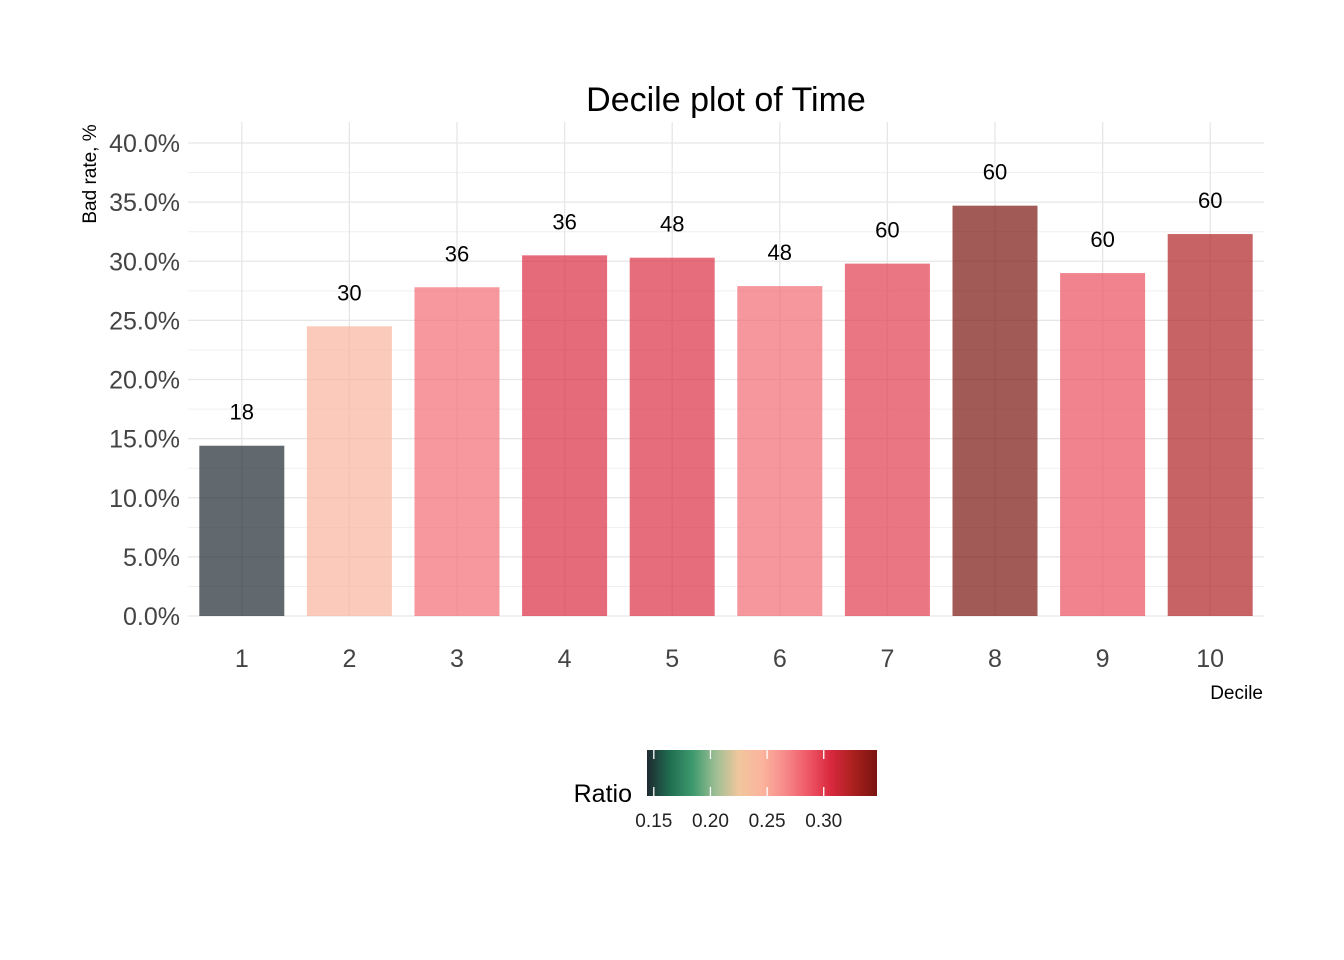  I want to click on x-axis: 1 2 3 4 5 6 7 8 9 10, so click(729, 659).